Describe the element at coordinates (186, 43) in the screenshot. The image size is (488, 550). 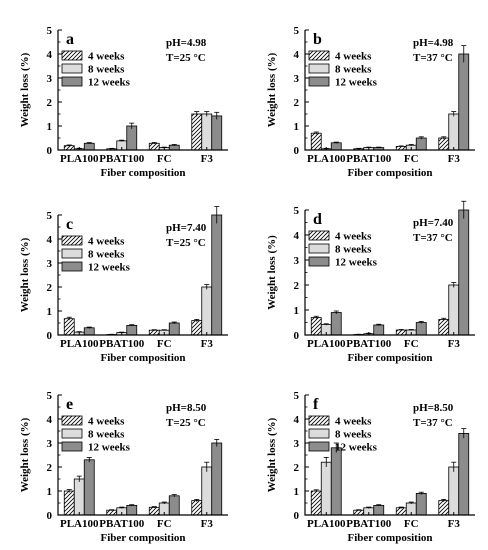
I see `condition-label: pH=4.98` at that location.